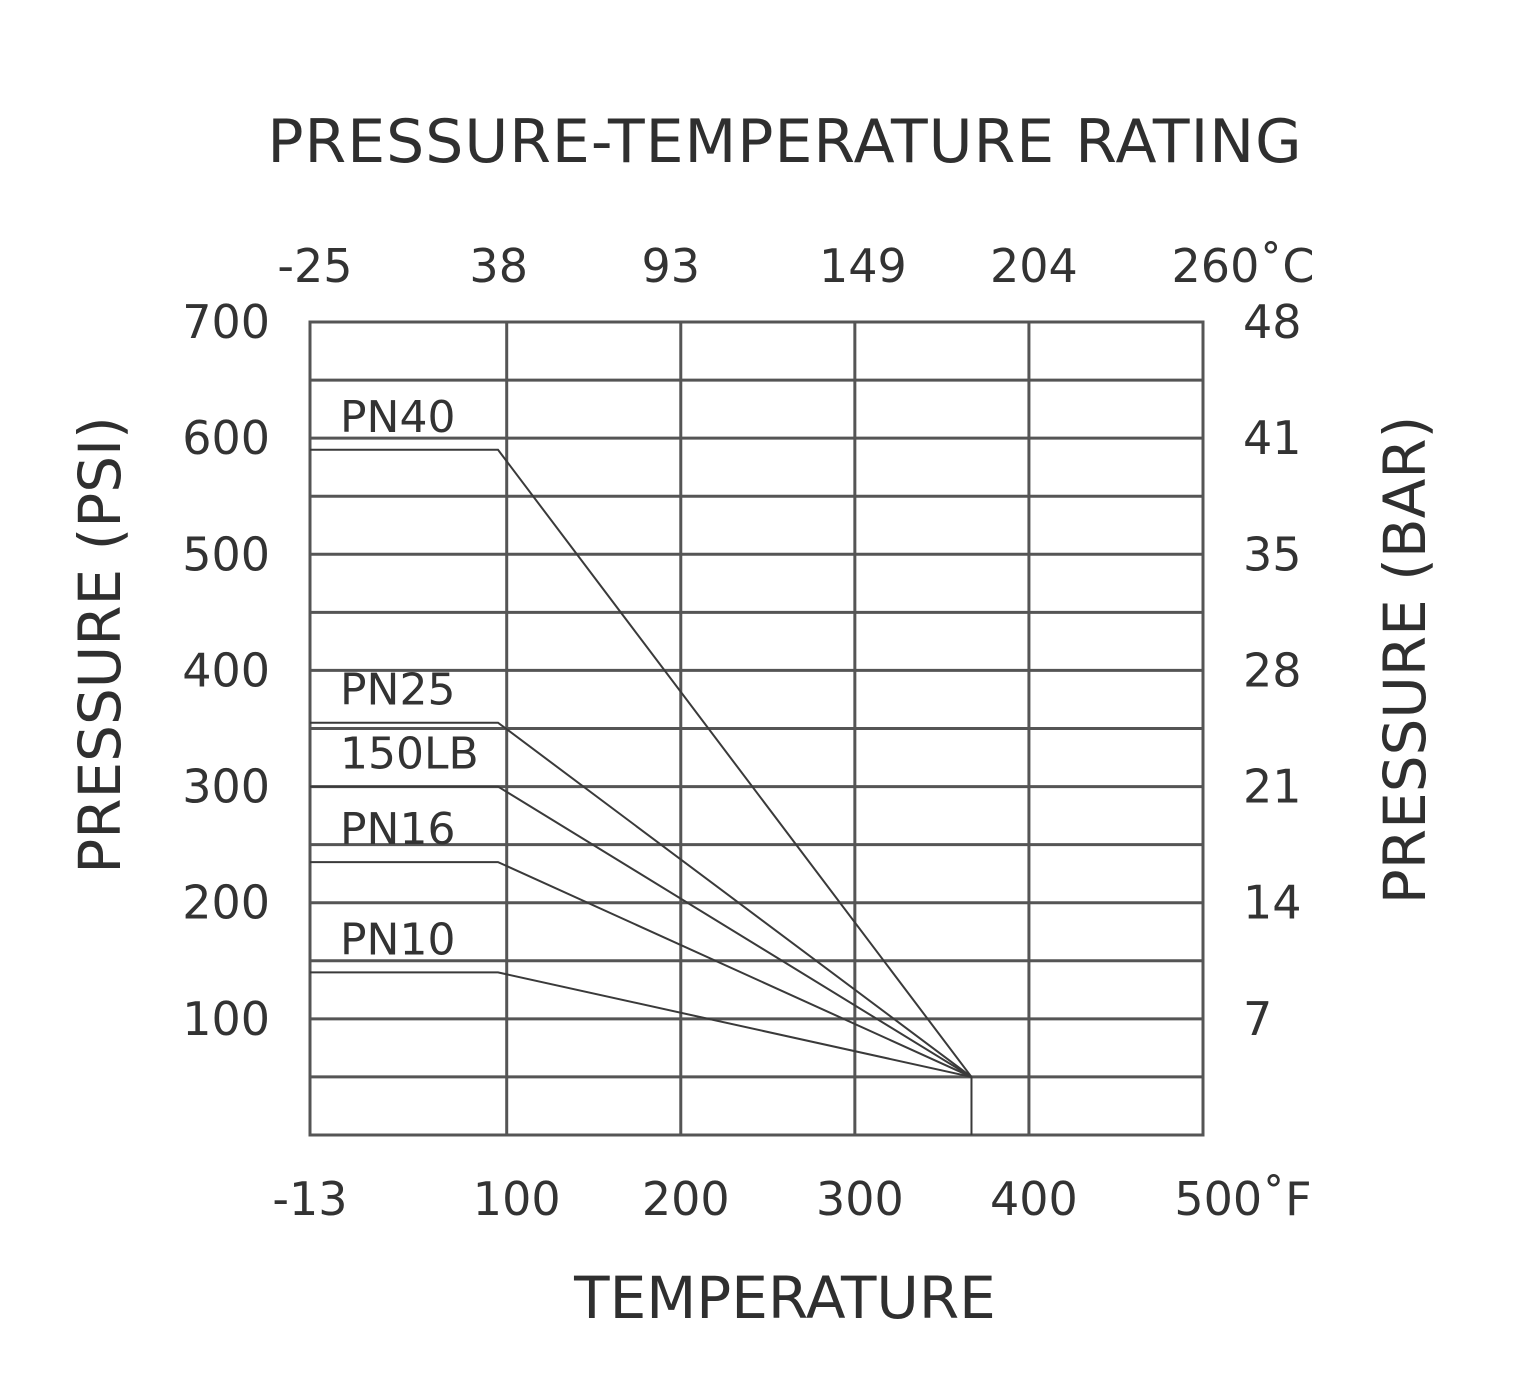  What do you see at coordinates (1272, 670) in the screenshot?
I see `y-tick-label-right: 28` at bounding box center [1272, 670].